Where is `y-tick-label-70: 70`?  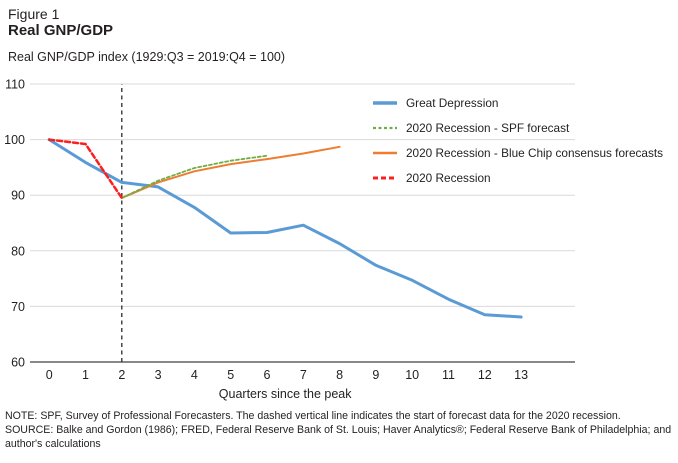
y-tick-label-70: 70 is located at coordinates (18, 307).